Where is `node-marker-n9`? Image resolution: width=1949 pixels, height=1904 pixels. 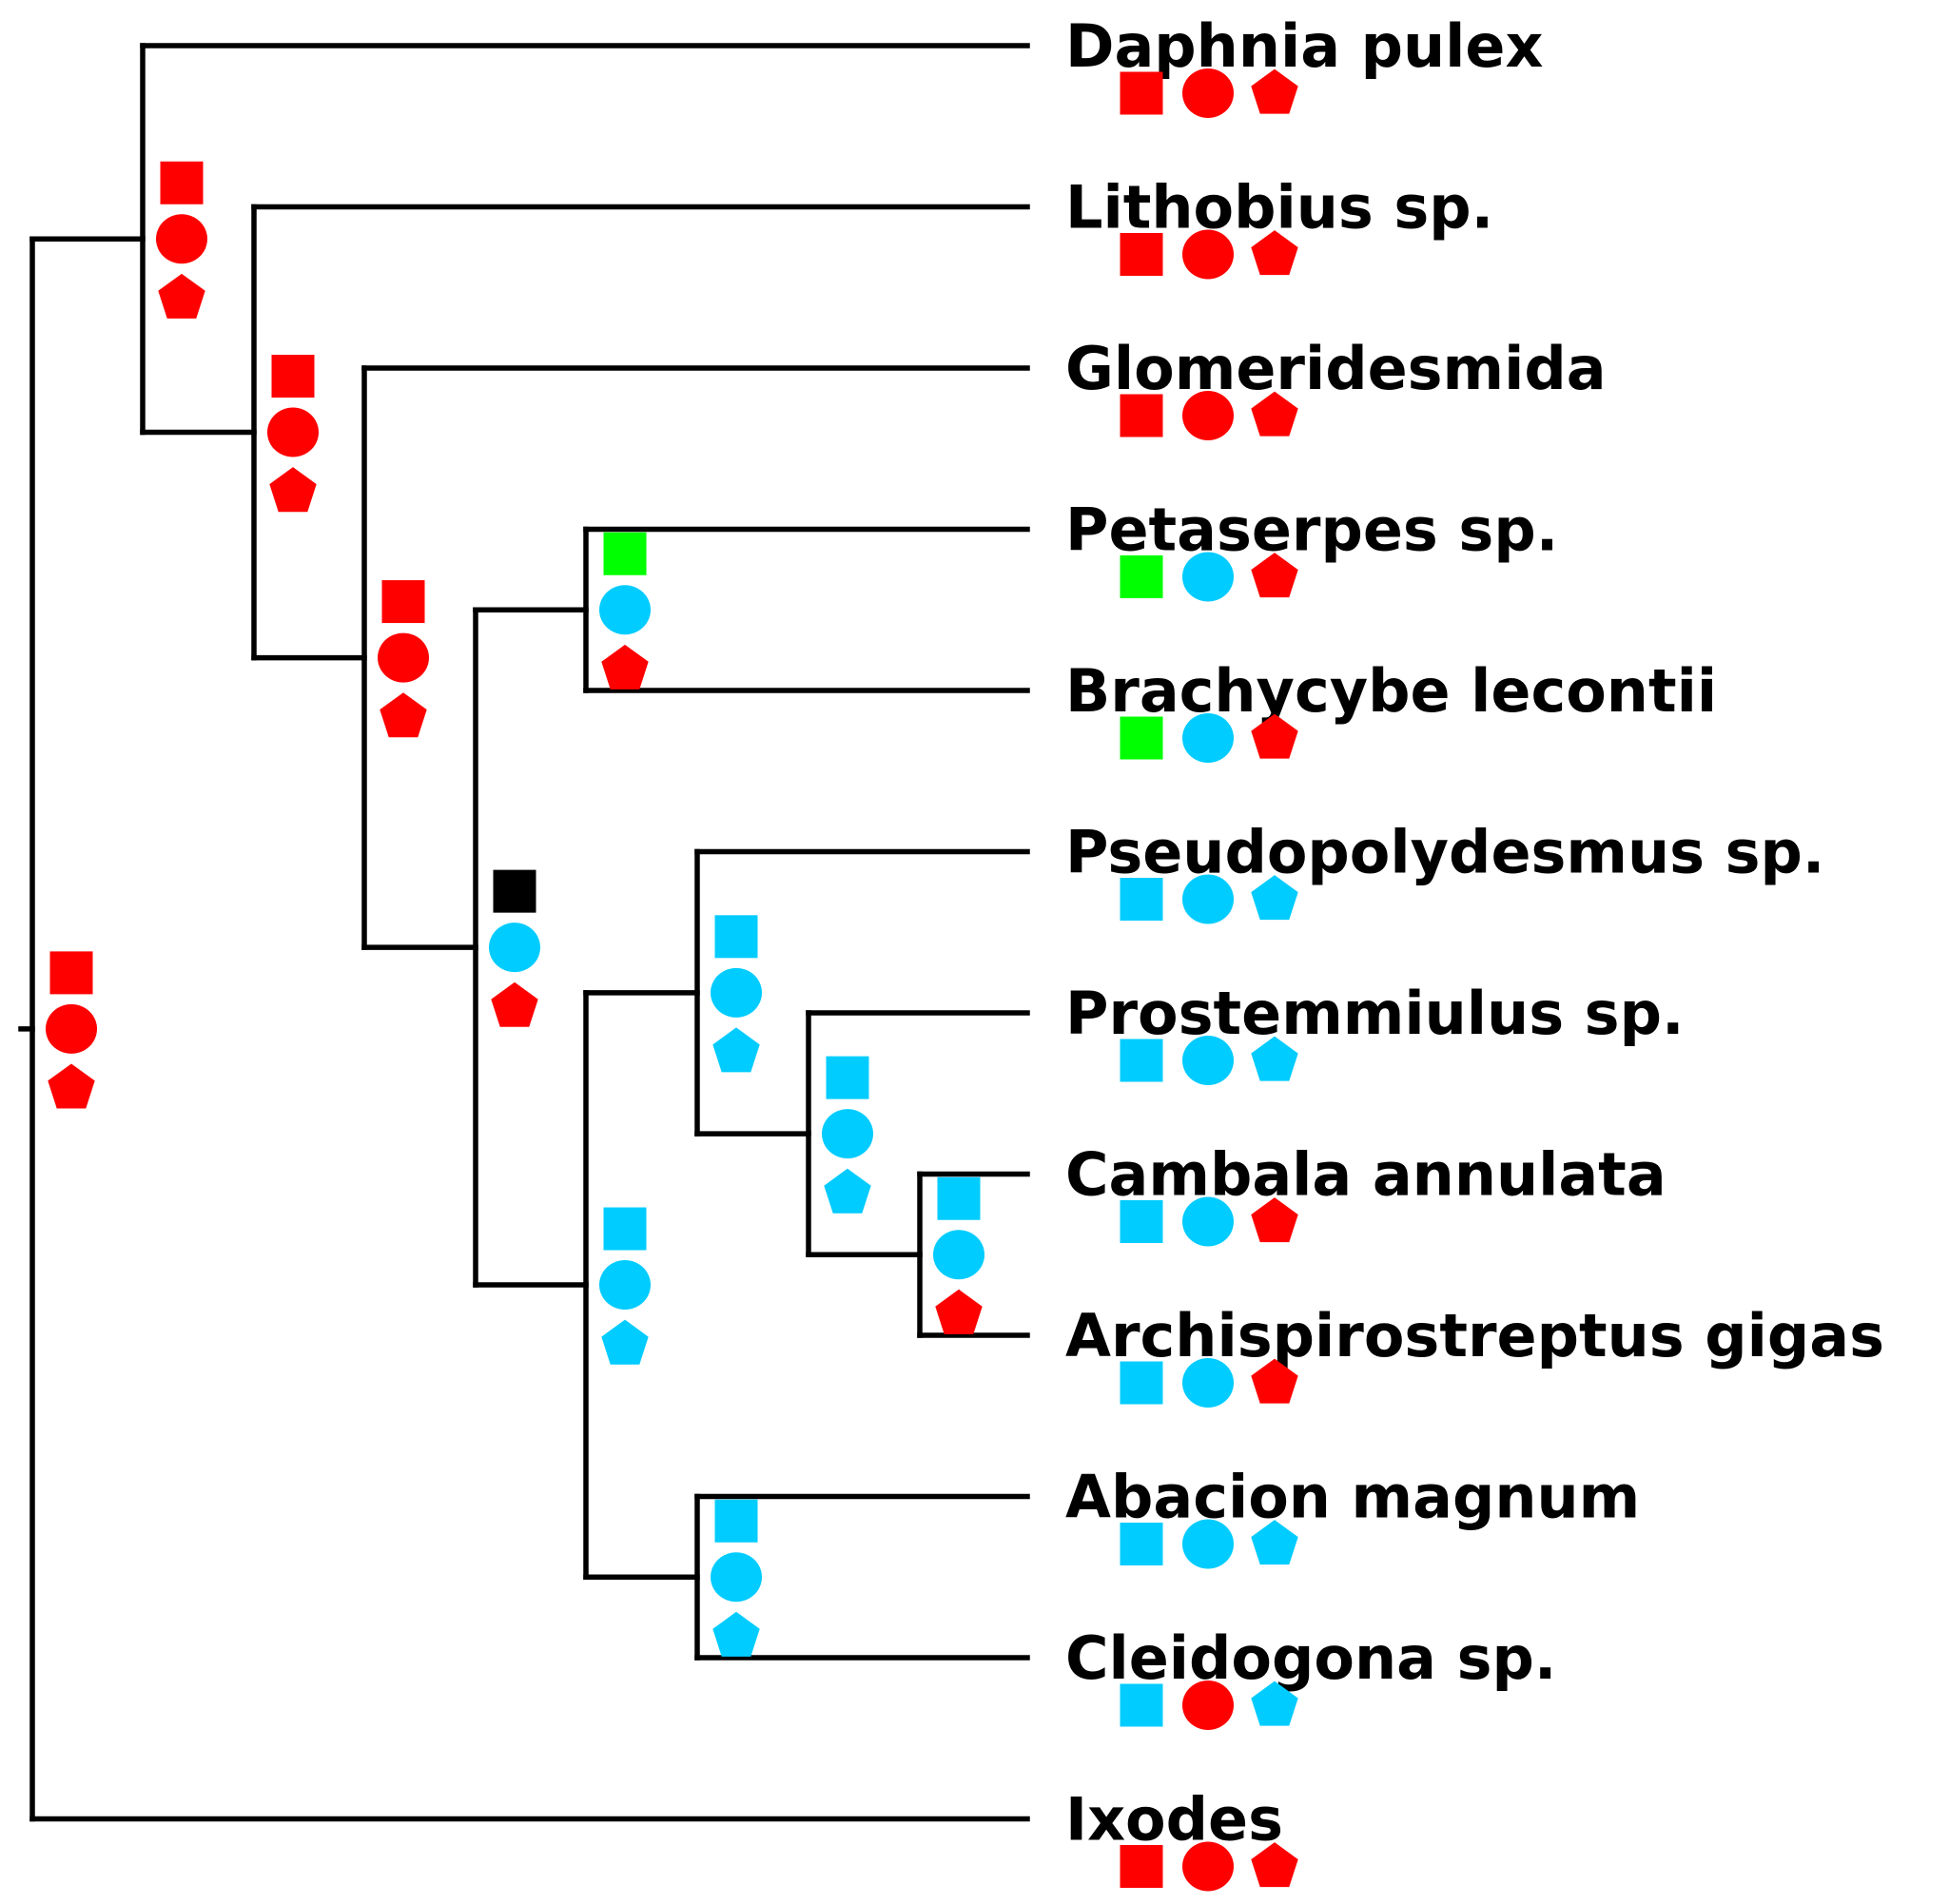 node-marker-n9 is located at coordinates (958, 1255).